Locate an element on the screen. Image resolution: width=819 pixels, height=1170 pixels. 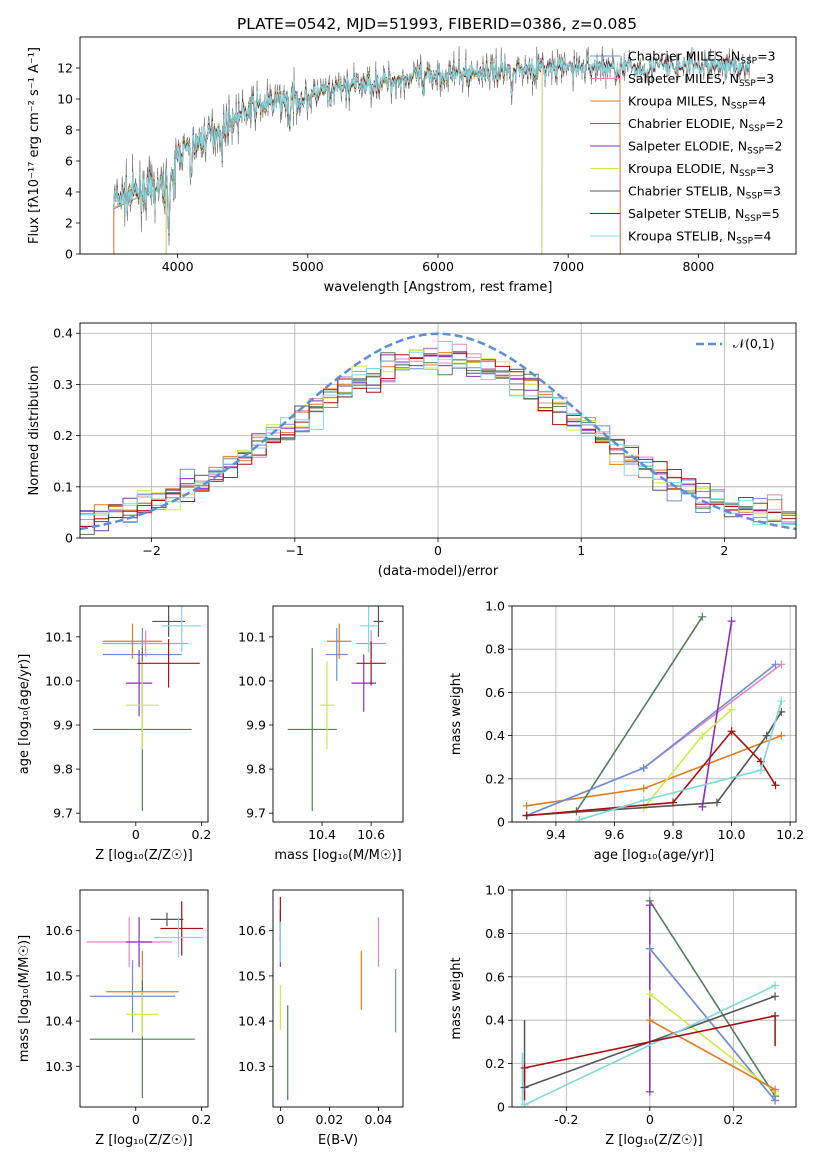
tick-label-y: 0.3 is located at coordinates (63, 384).